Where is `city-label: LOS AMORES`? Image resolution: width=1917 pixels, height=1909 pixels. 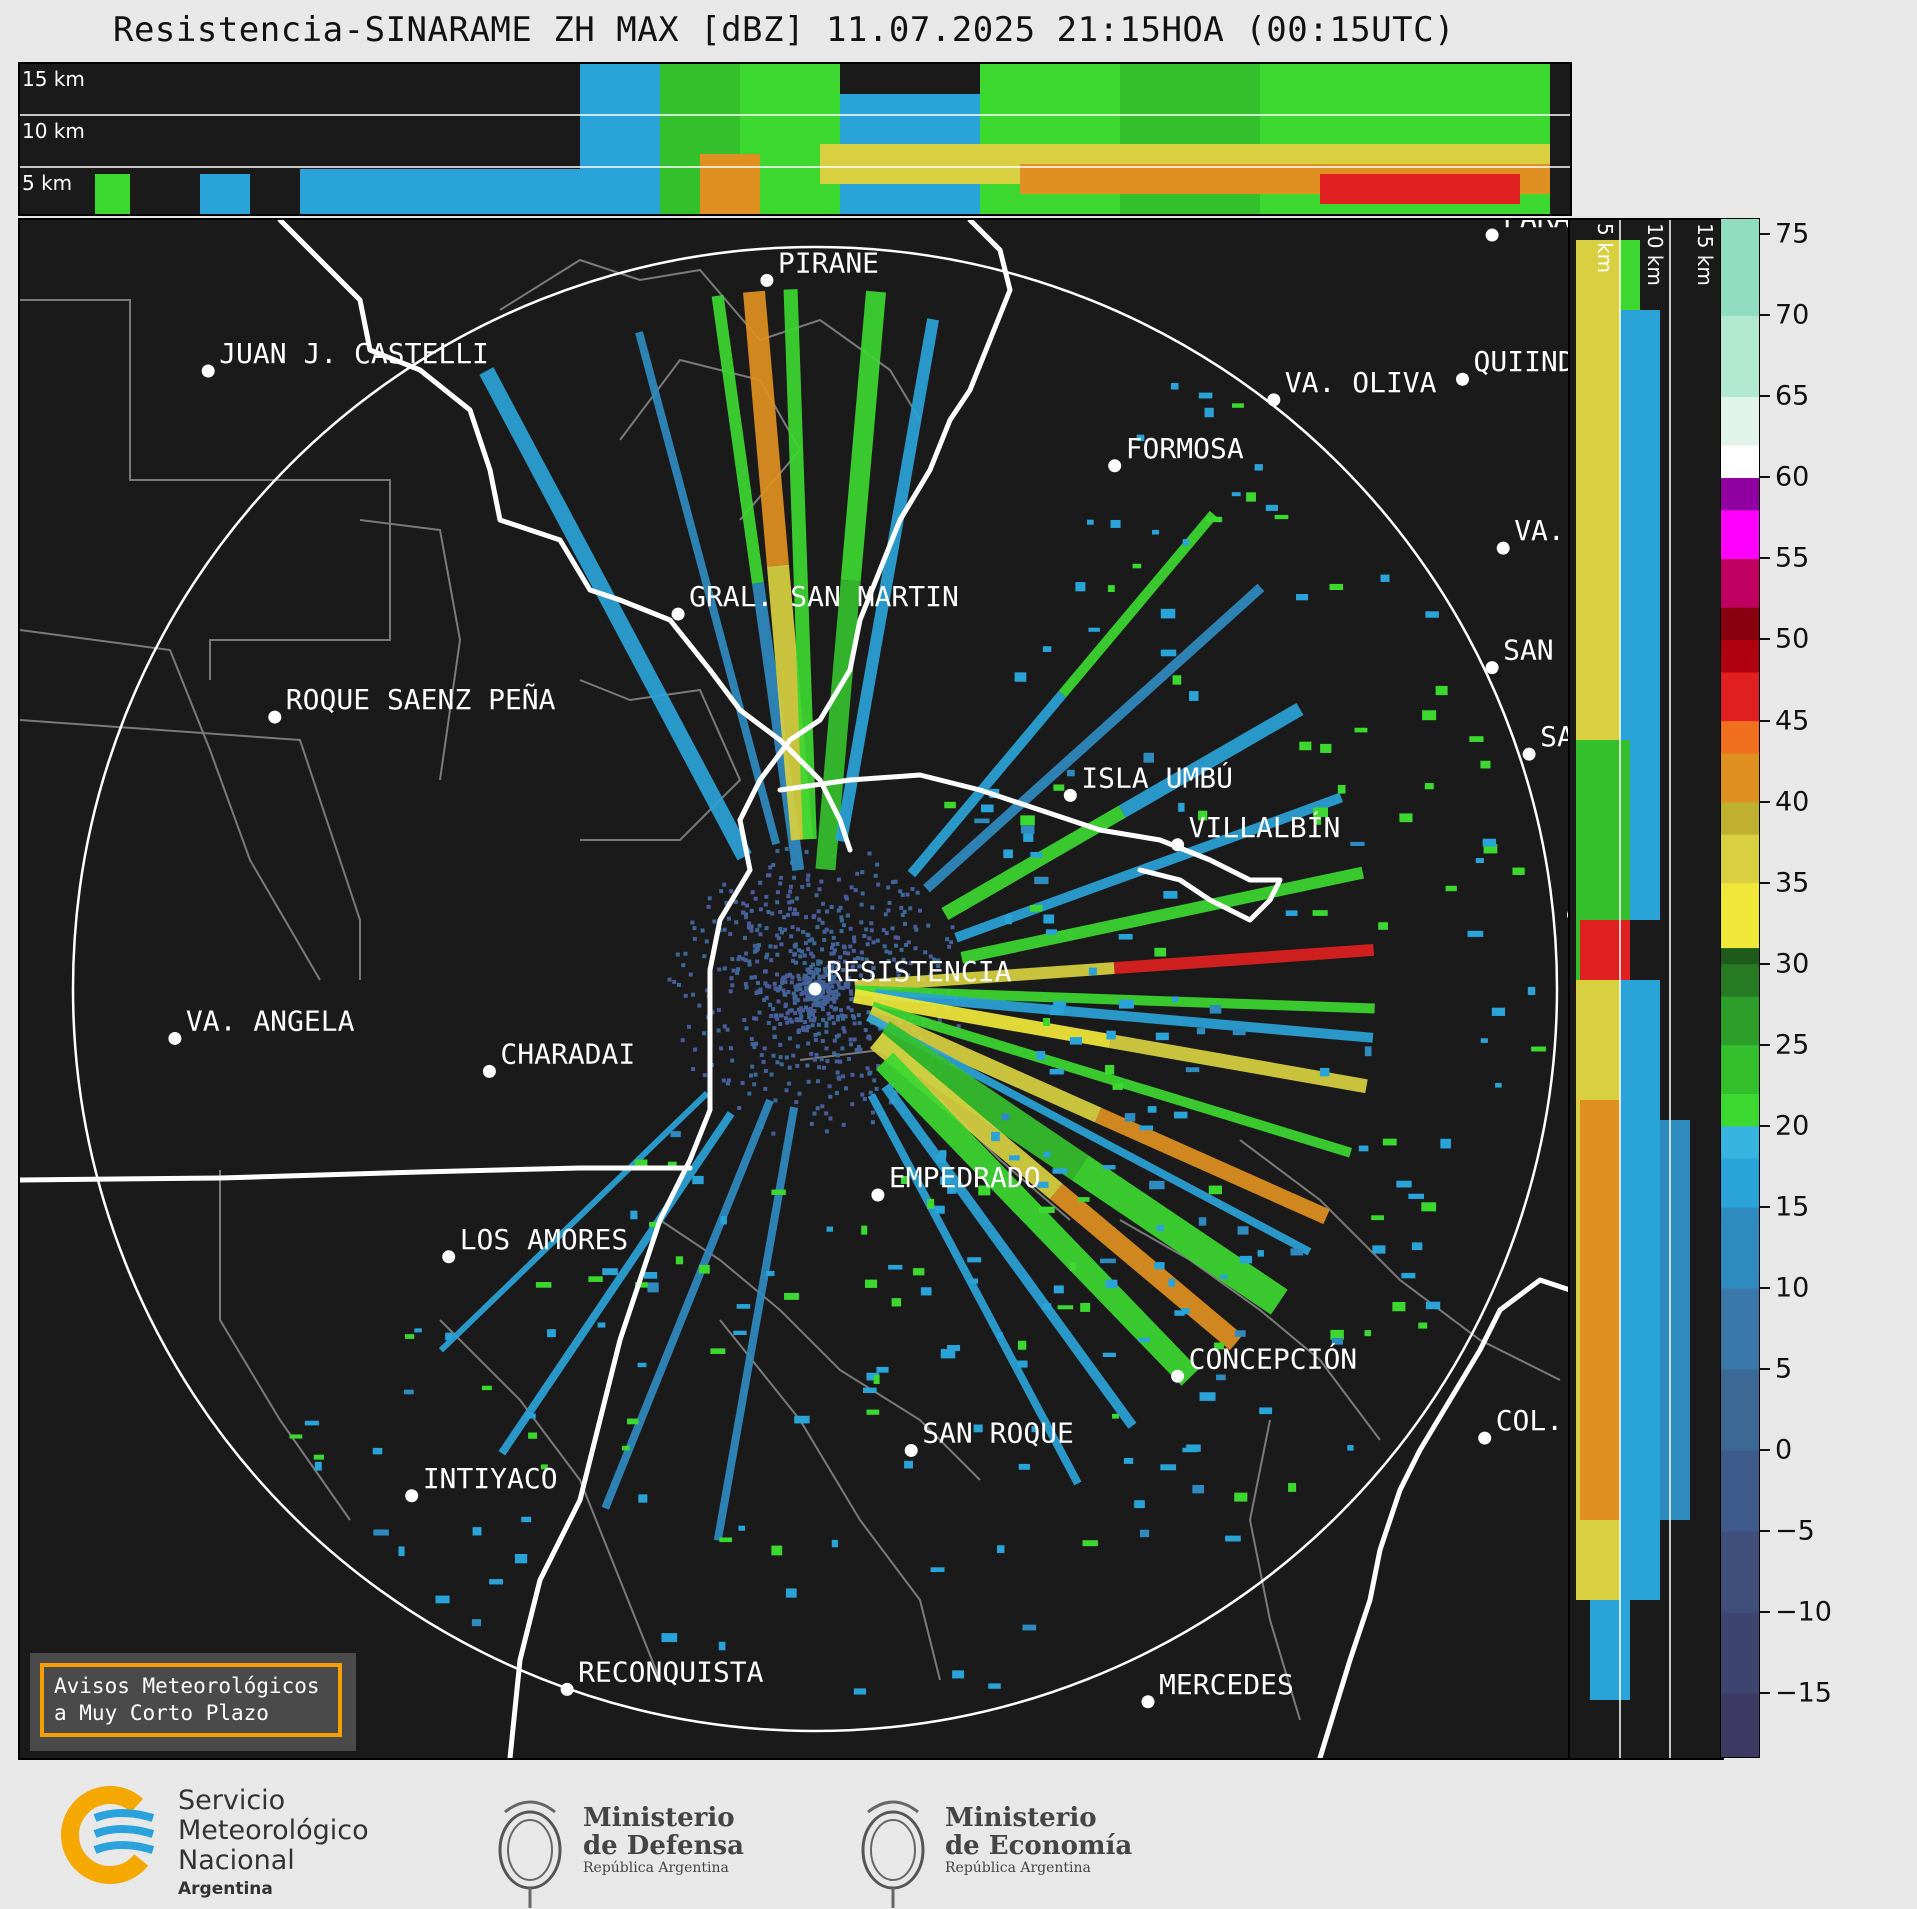 city-label: LOS AMORES is located at coordinates (544, 1239).